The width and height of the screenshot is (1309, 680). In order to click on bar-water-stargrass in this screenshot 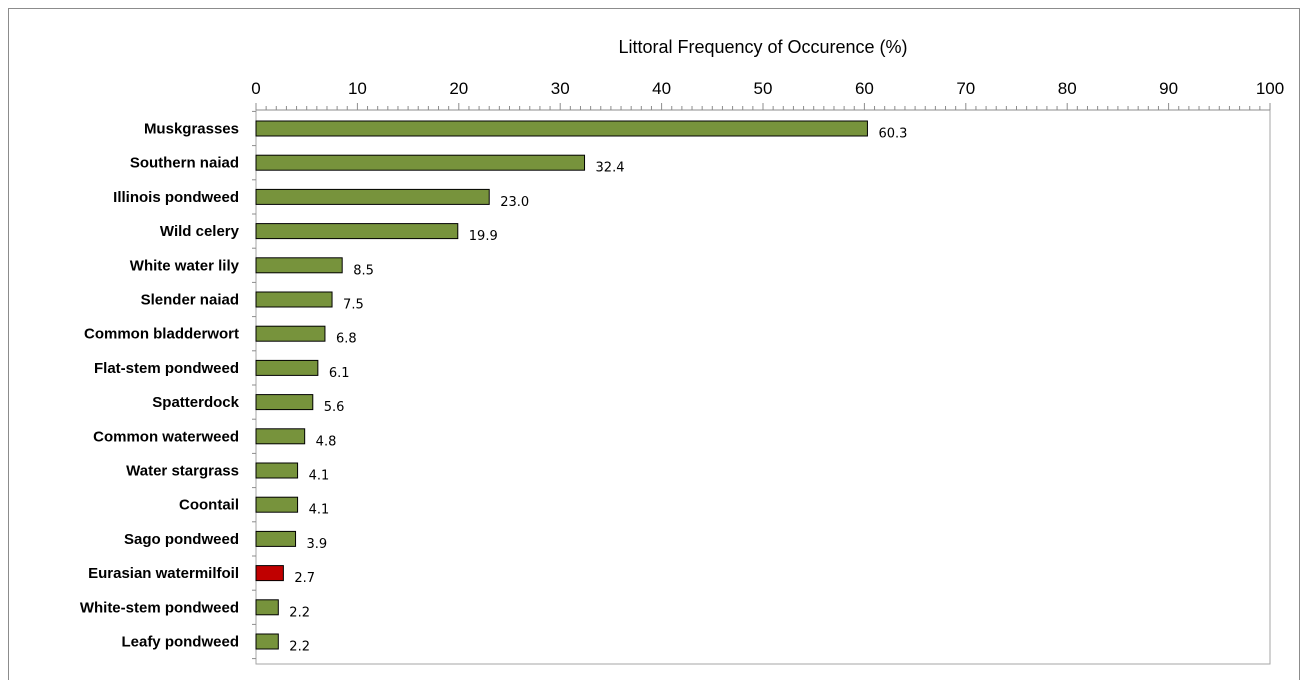, I will do `click(277, 470)`.